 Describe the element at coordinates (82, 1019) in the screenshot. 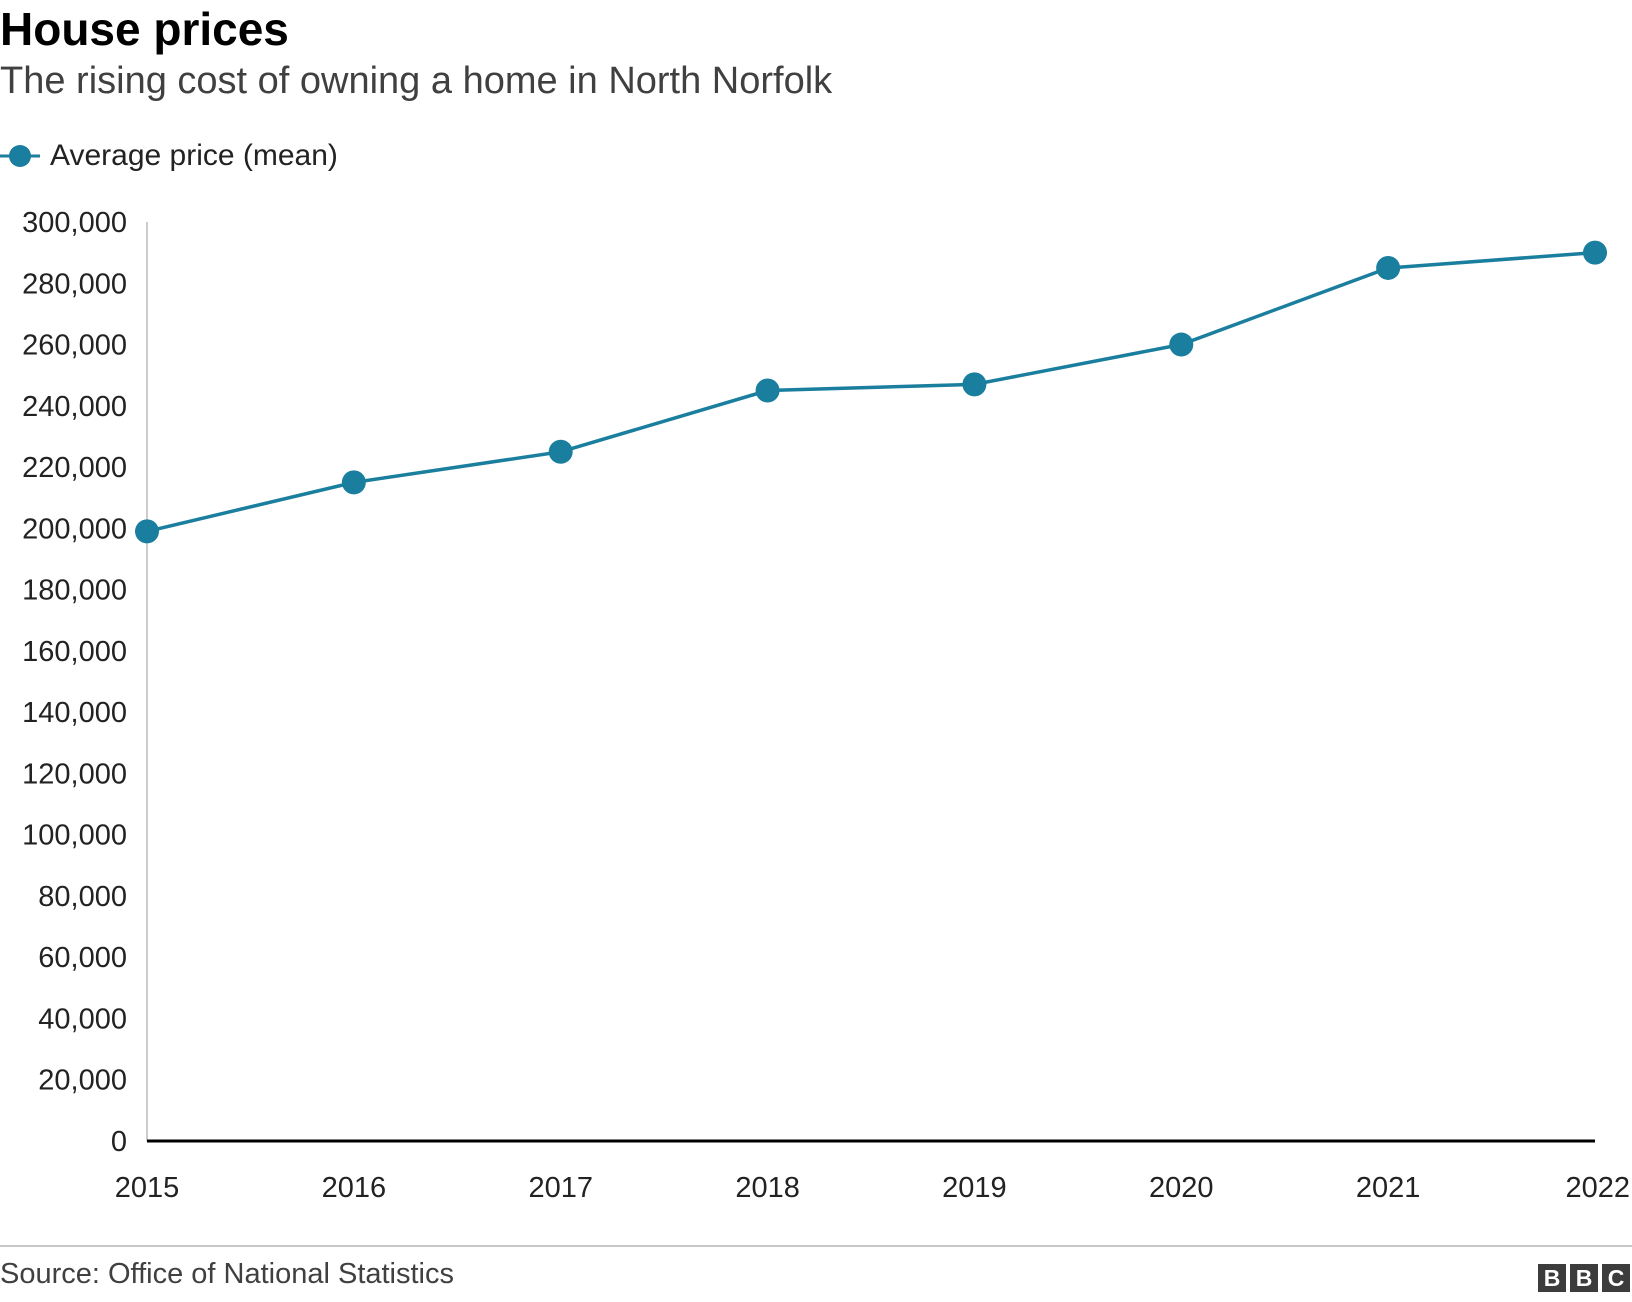

I see `y-tick-label: 40,000` at that location.